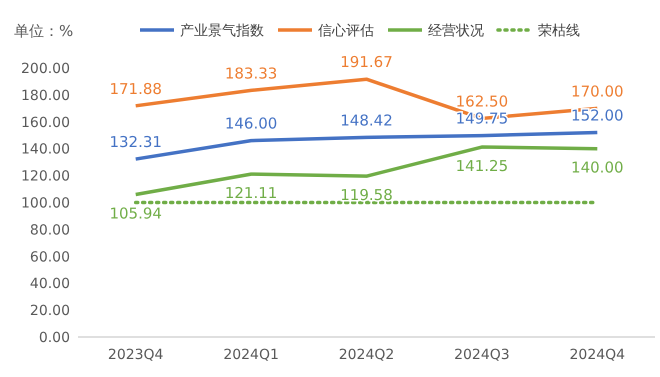  I want to click on y-tick-label: 40.00, so click(50, 284).